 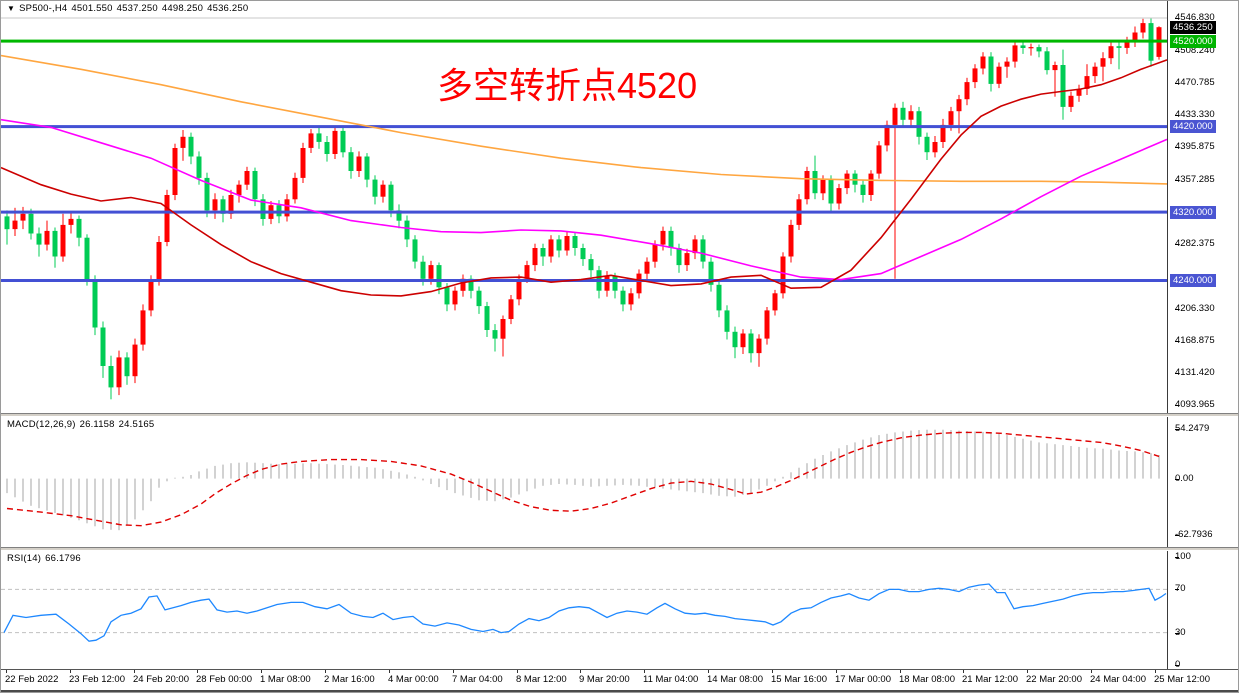 I want to click on macd-axis-tick: -62.7936, so click(x=1194, y=535).